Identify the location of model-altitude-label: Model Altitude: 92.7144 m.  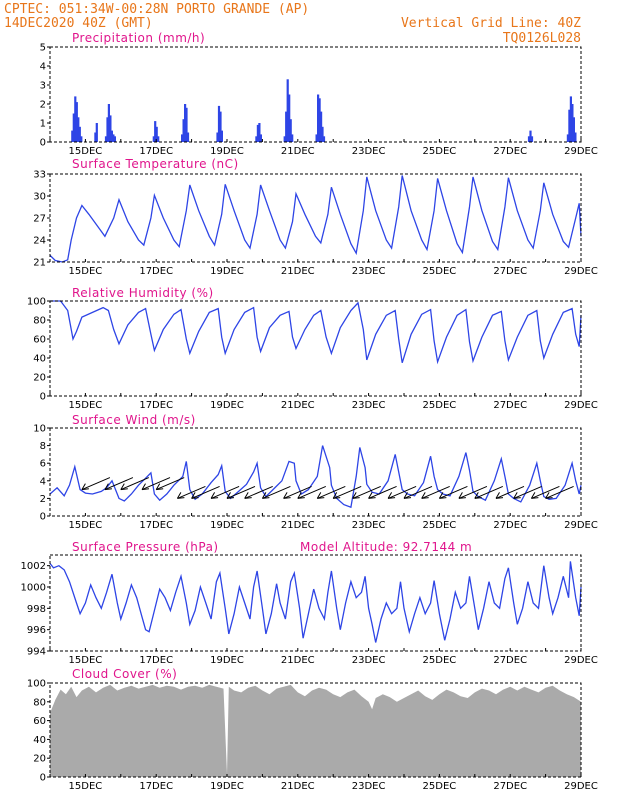
(386, 547).